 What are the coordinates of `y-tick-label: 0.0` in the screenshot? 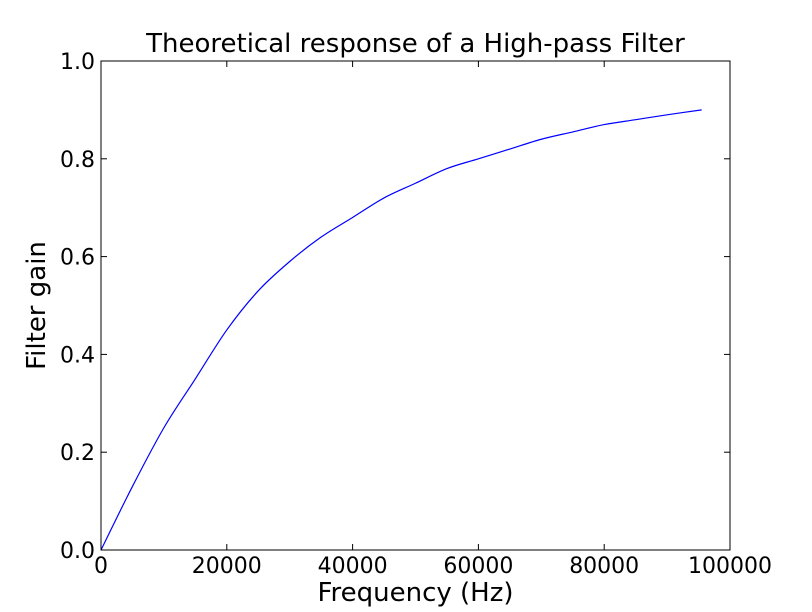 It's located at (77, 551).